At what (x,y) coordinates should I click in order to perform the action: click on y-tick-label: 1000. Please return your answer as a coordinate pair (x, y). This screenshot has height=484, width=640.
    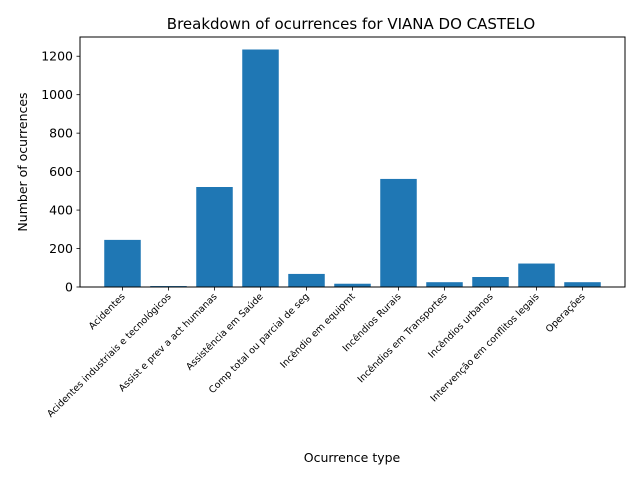
    Looking at the image, I should click on (57, 94).